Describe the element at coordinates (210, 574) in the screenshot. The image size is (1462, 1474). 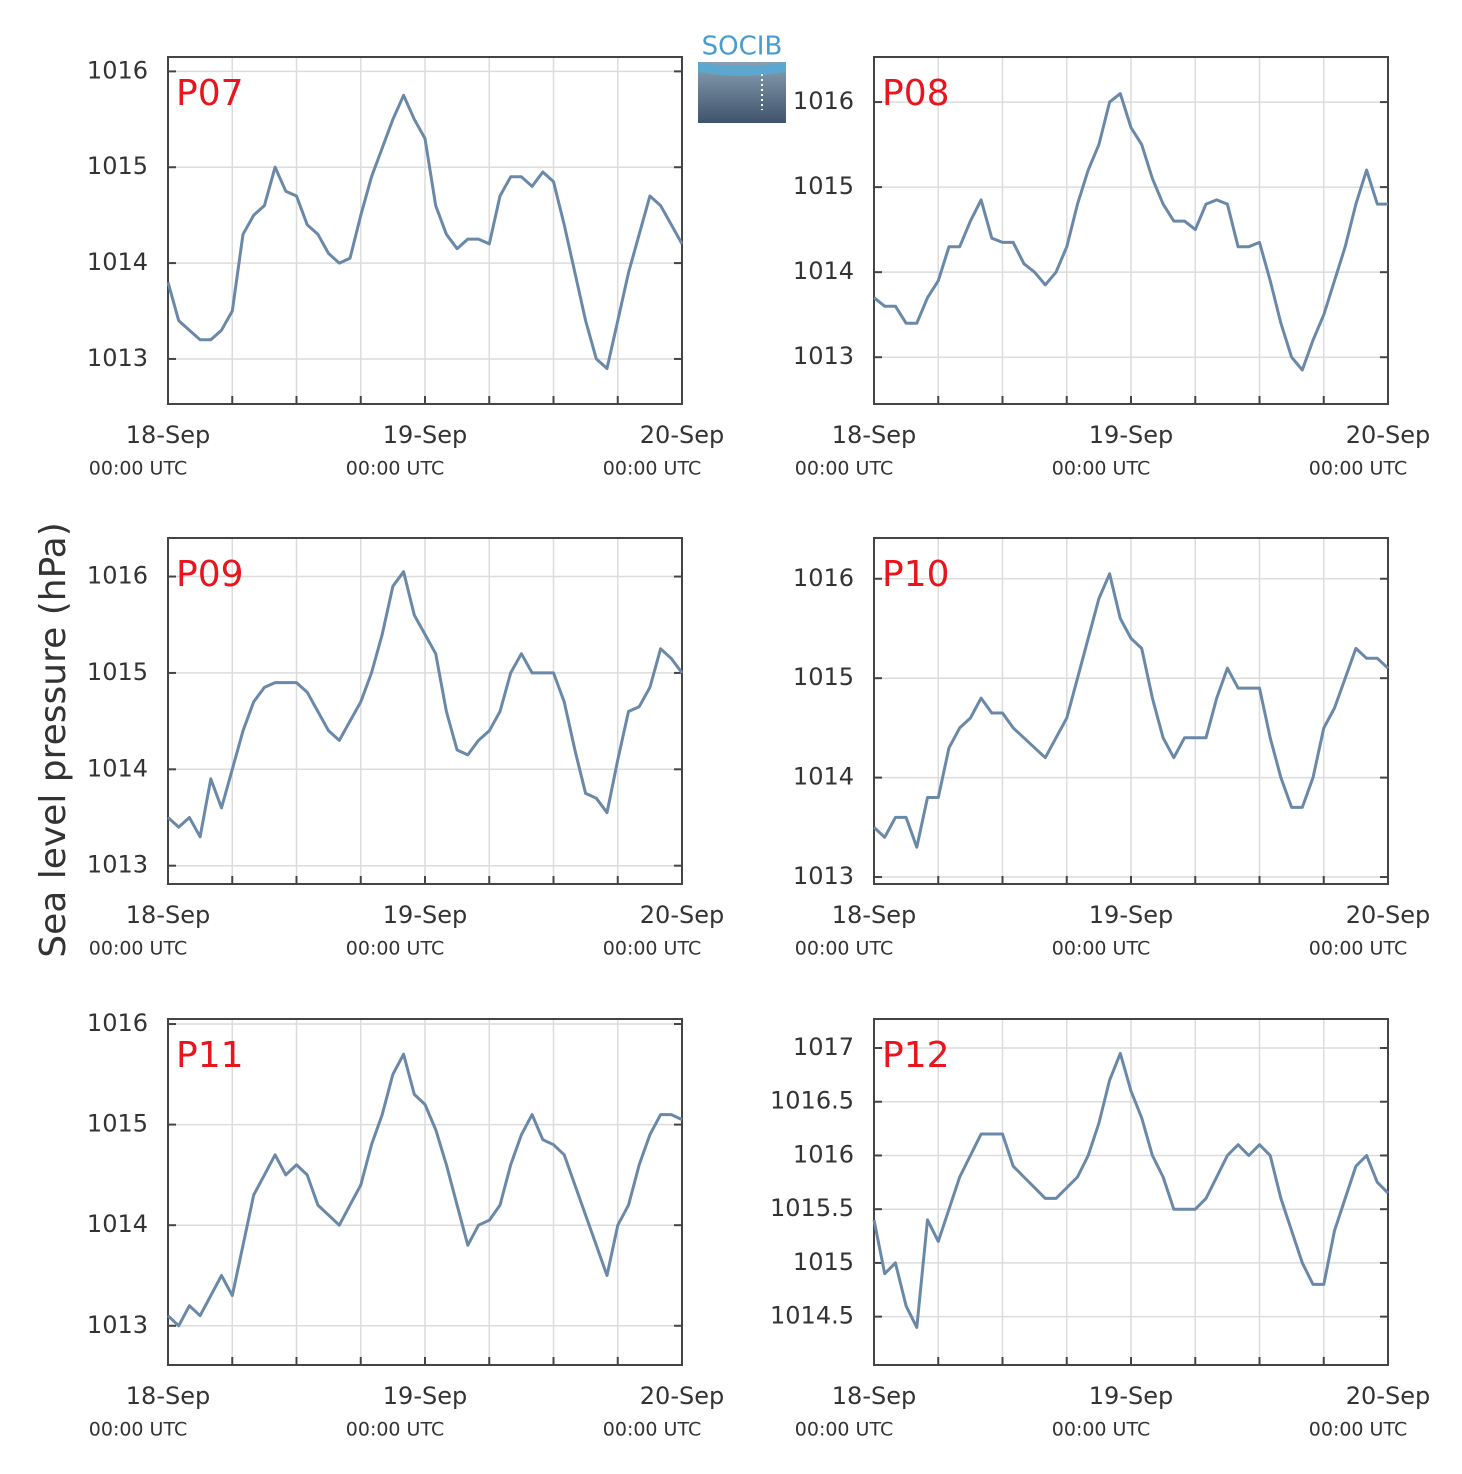
I see `panel-title: P09` at that location.